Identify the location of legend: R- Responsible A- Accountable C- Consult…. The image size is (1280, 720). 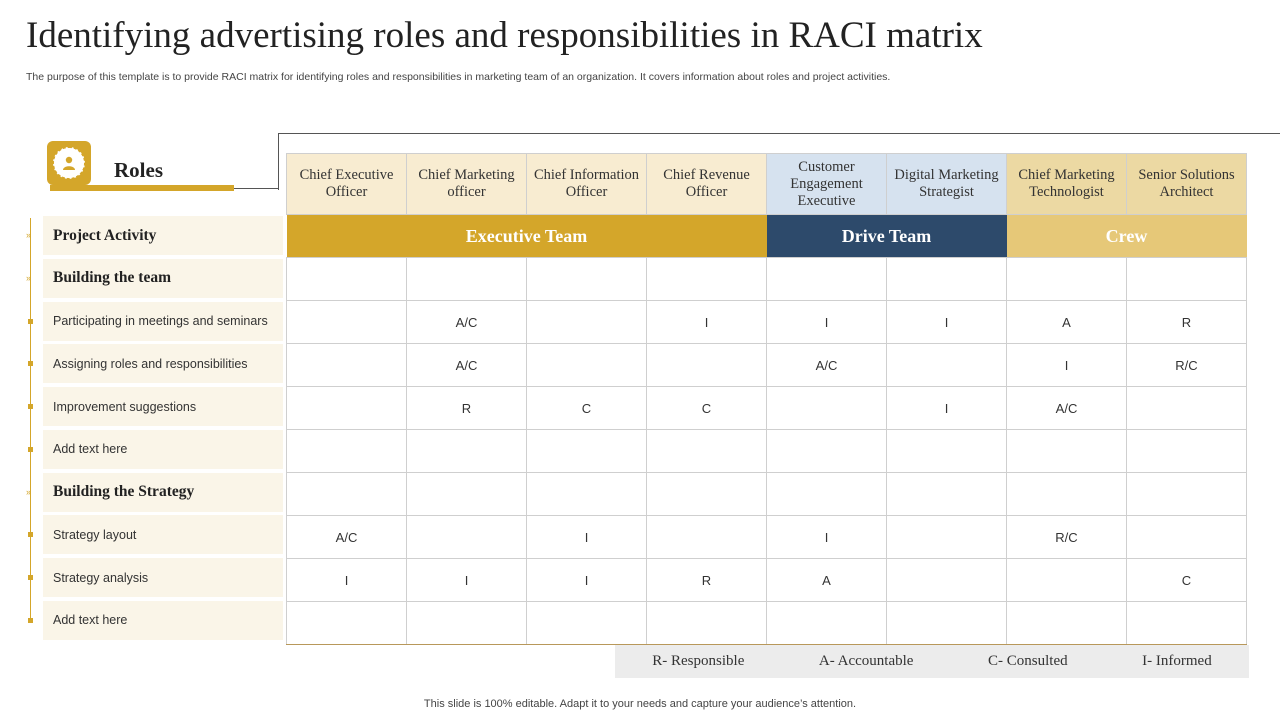
(932, 661).